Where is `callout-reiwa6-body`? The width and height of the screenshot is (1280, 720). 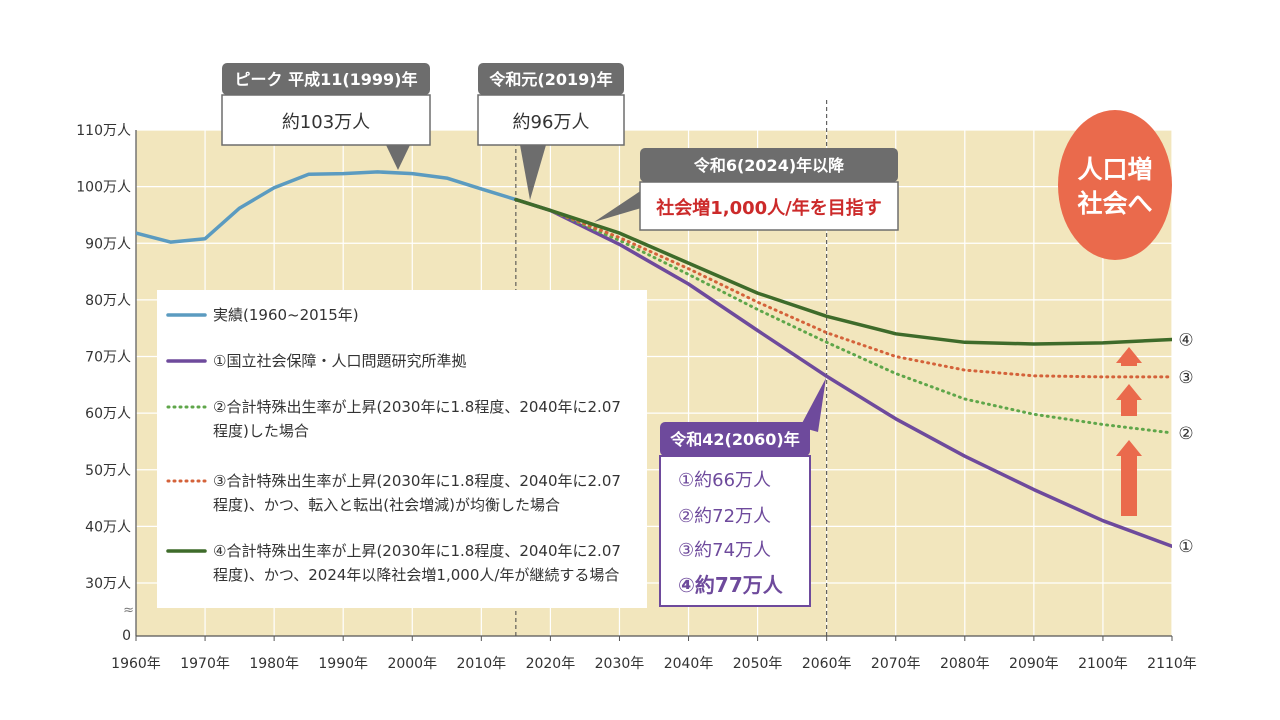 callout-reiwa6-body is located at coordinates (769, 206).